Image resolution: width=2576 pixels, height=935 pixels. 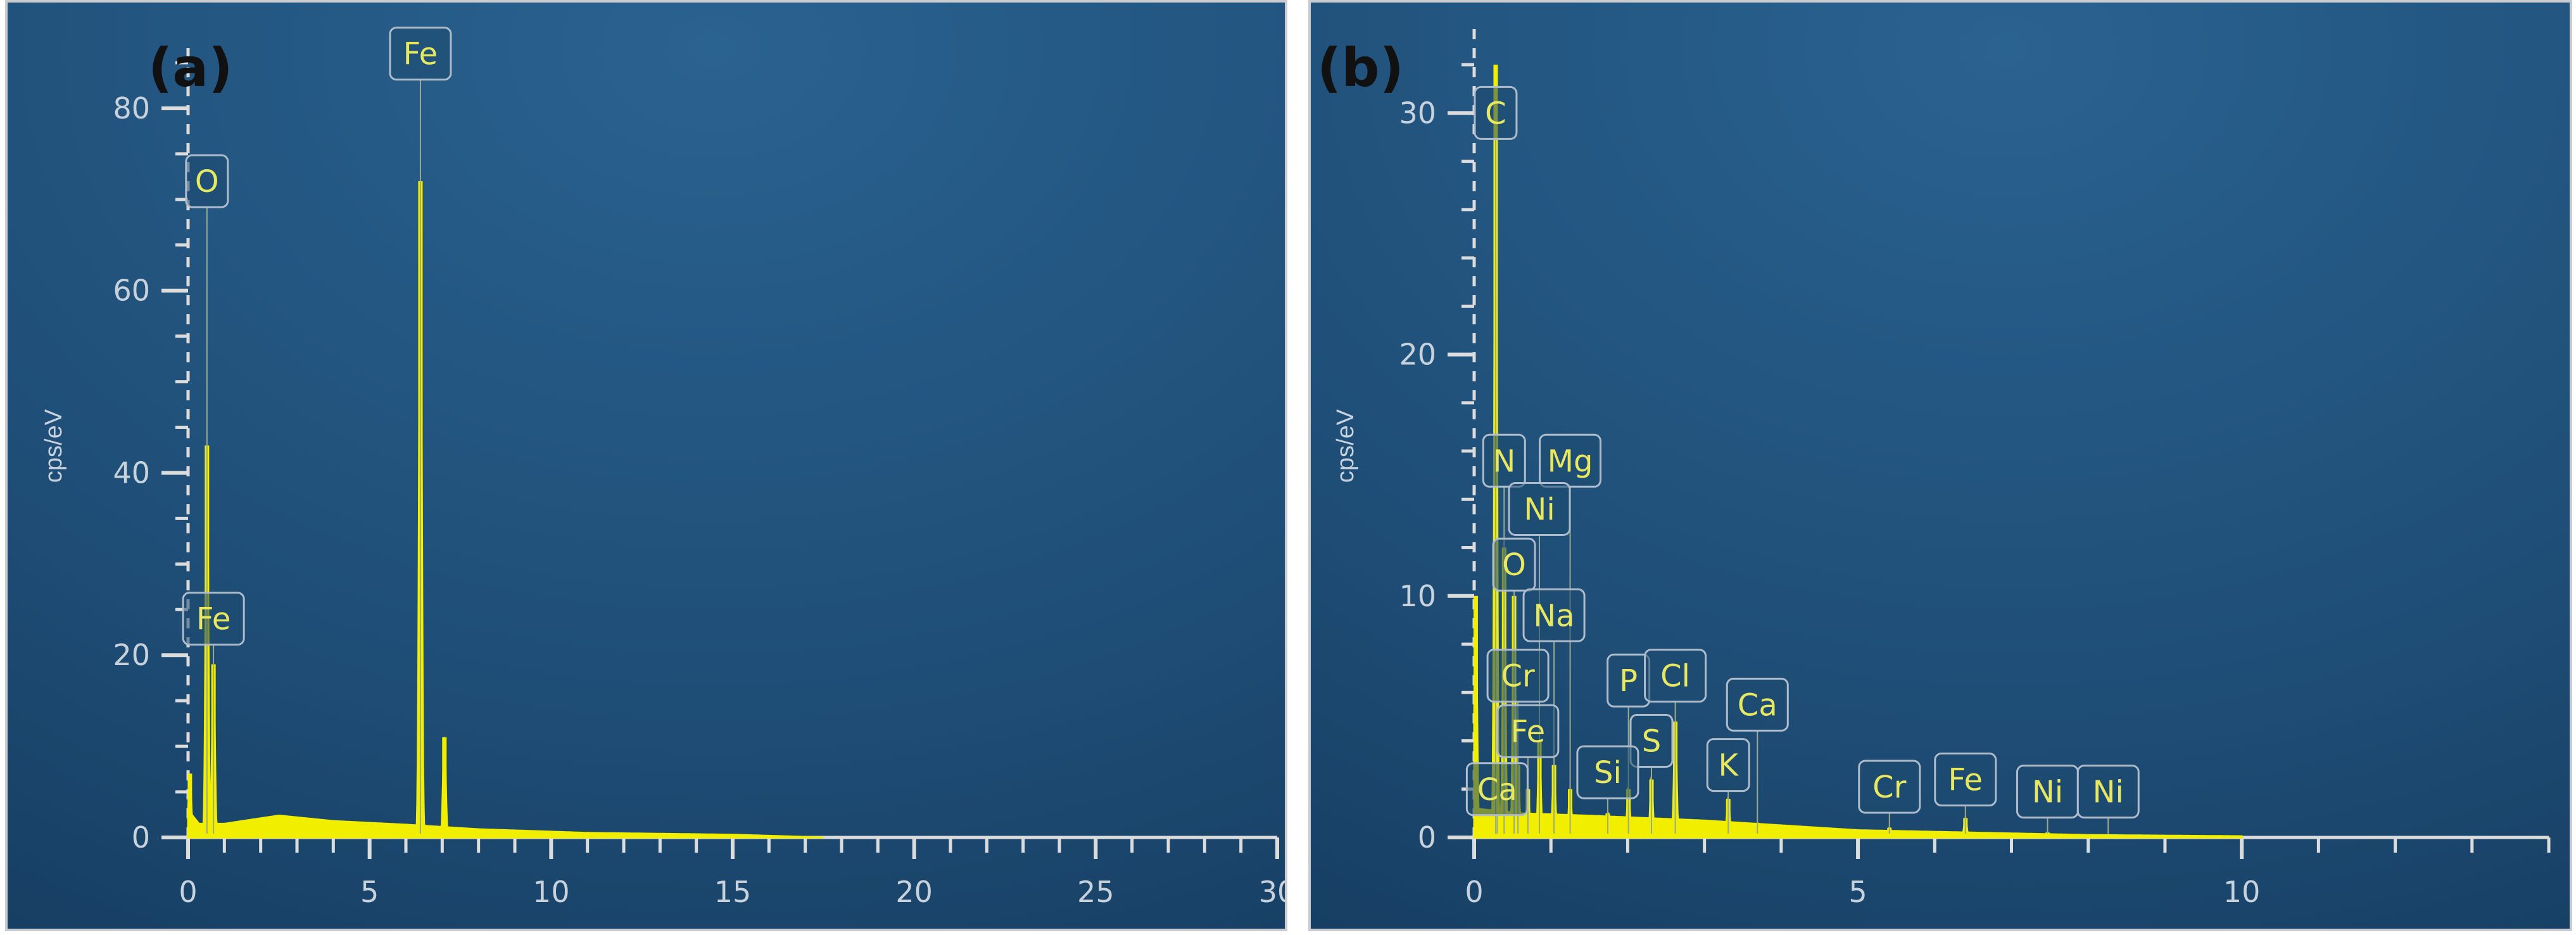 I want to click on peak-label: S, so click(x=1652, y=742).